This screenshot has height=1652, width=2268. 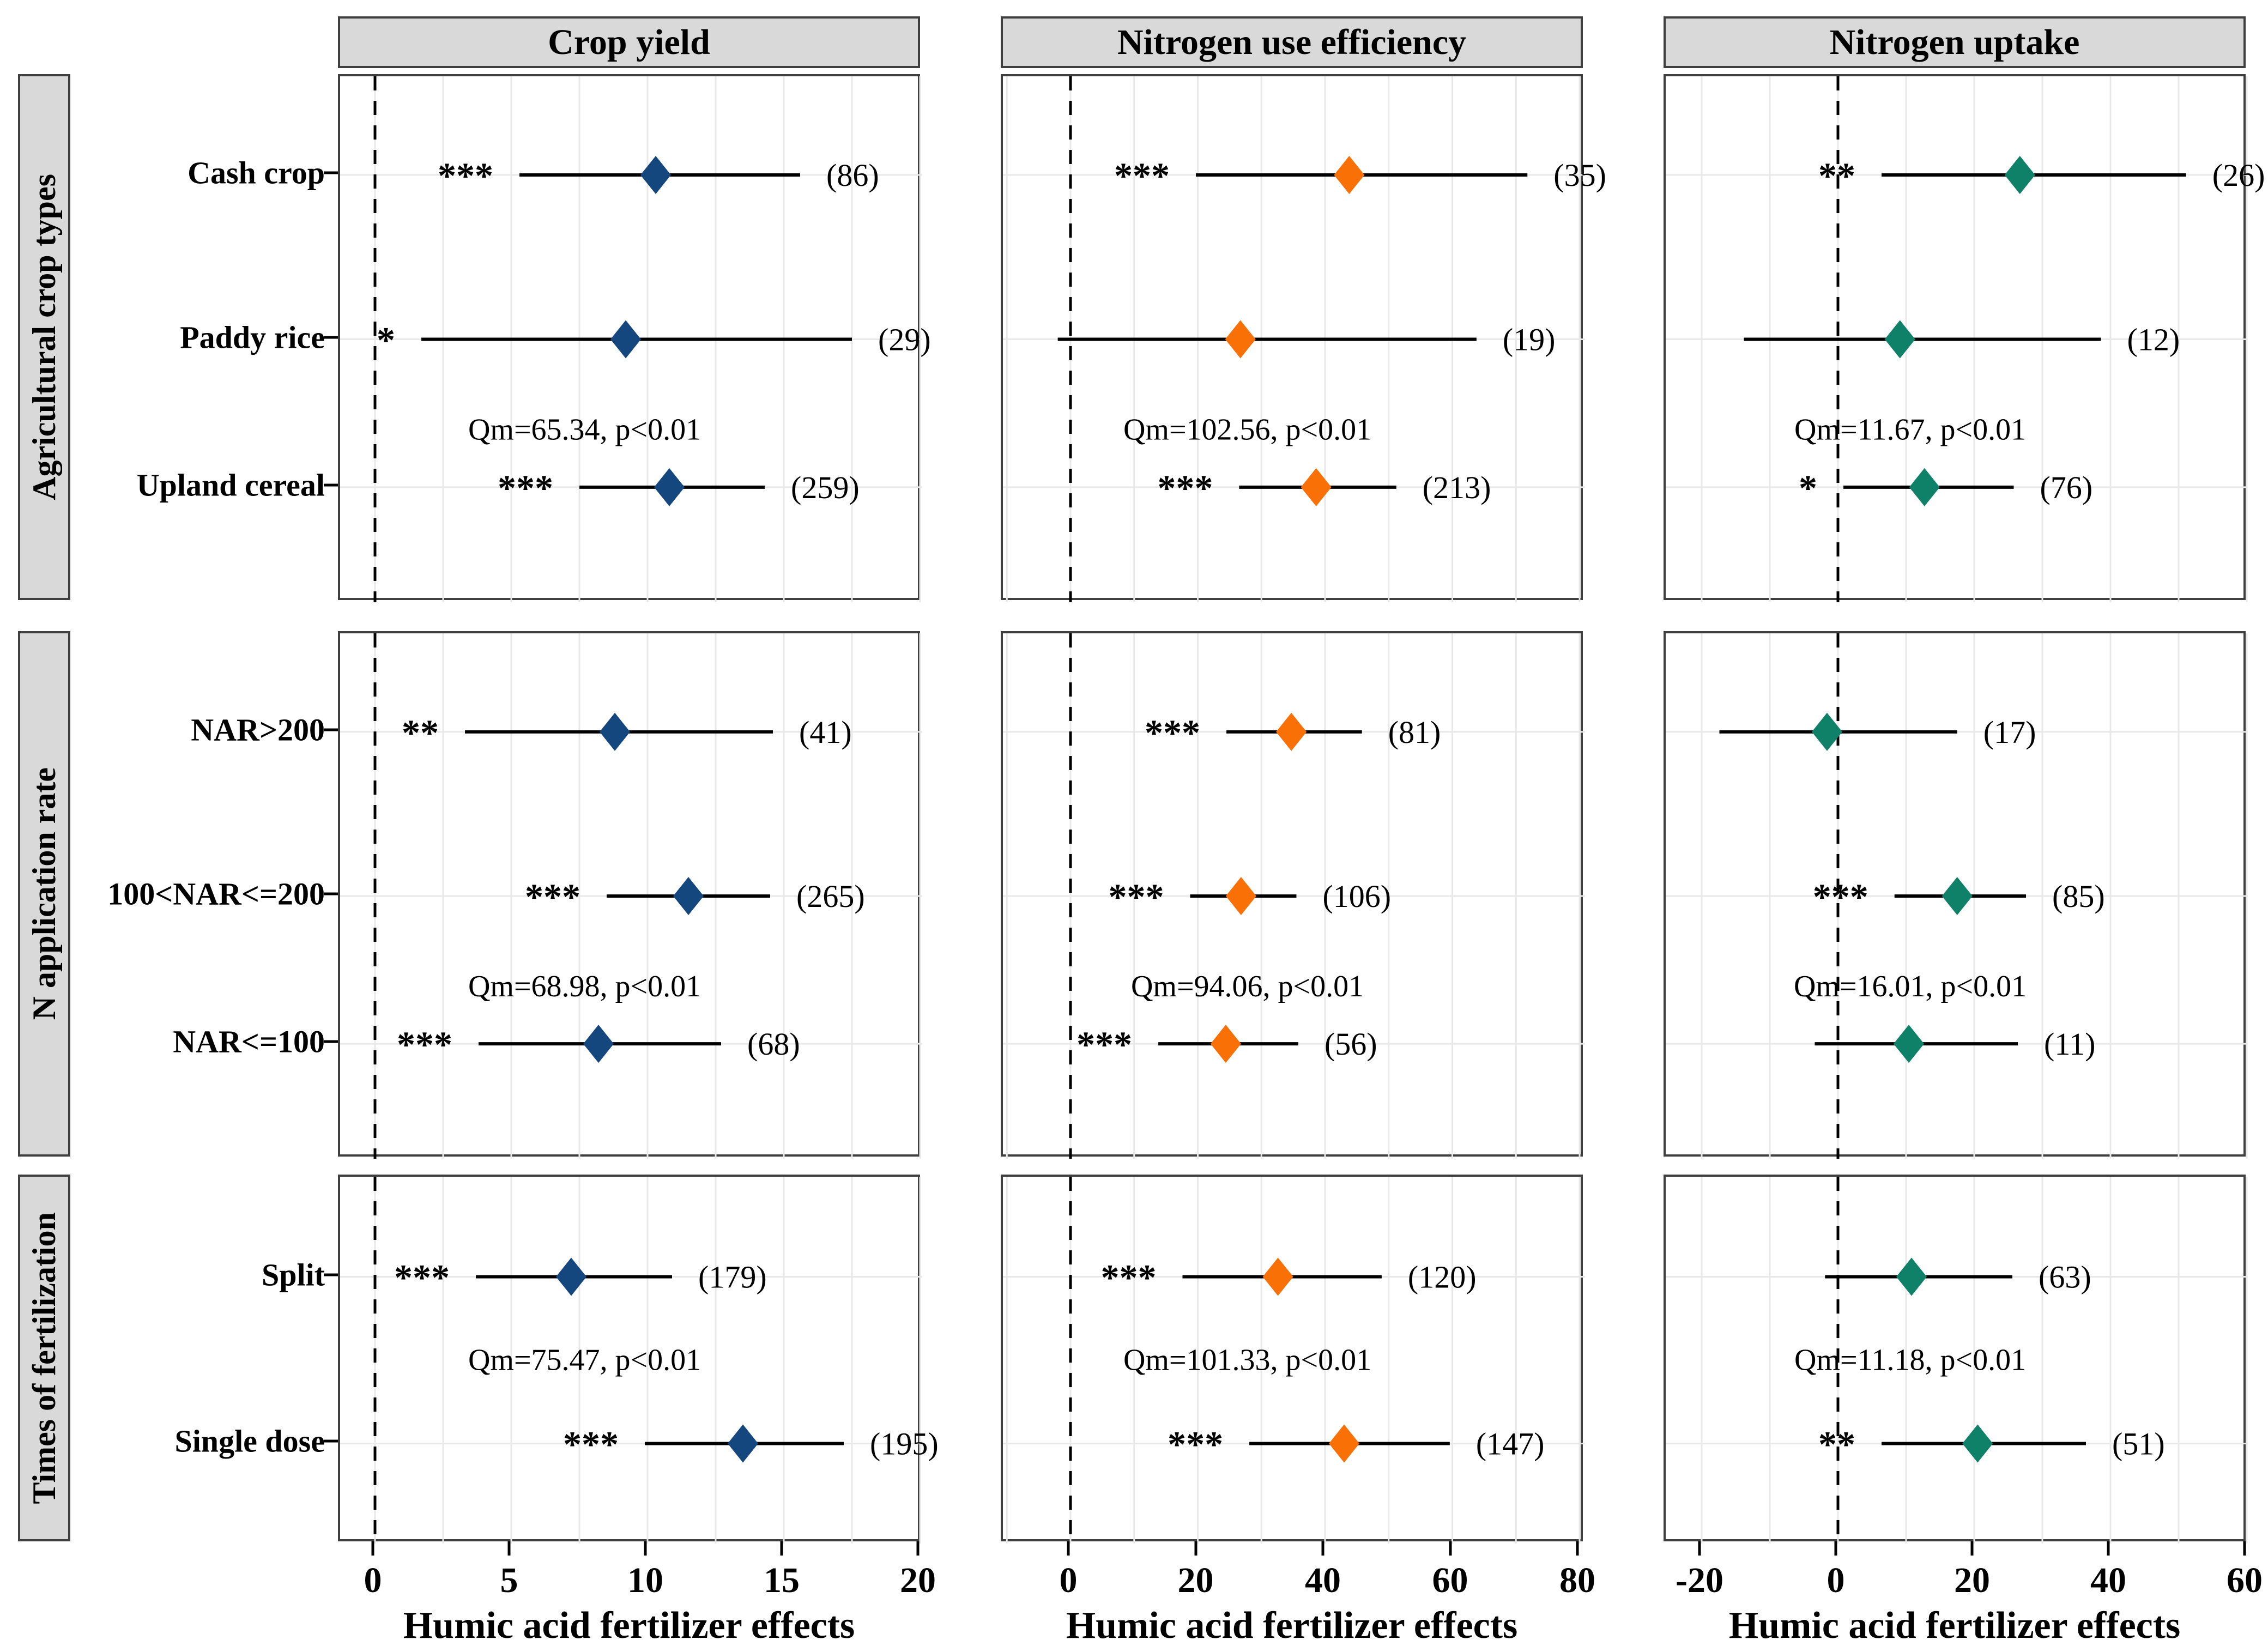 I want to click on sample-size-label: (68), so click(x=773, y=1044).